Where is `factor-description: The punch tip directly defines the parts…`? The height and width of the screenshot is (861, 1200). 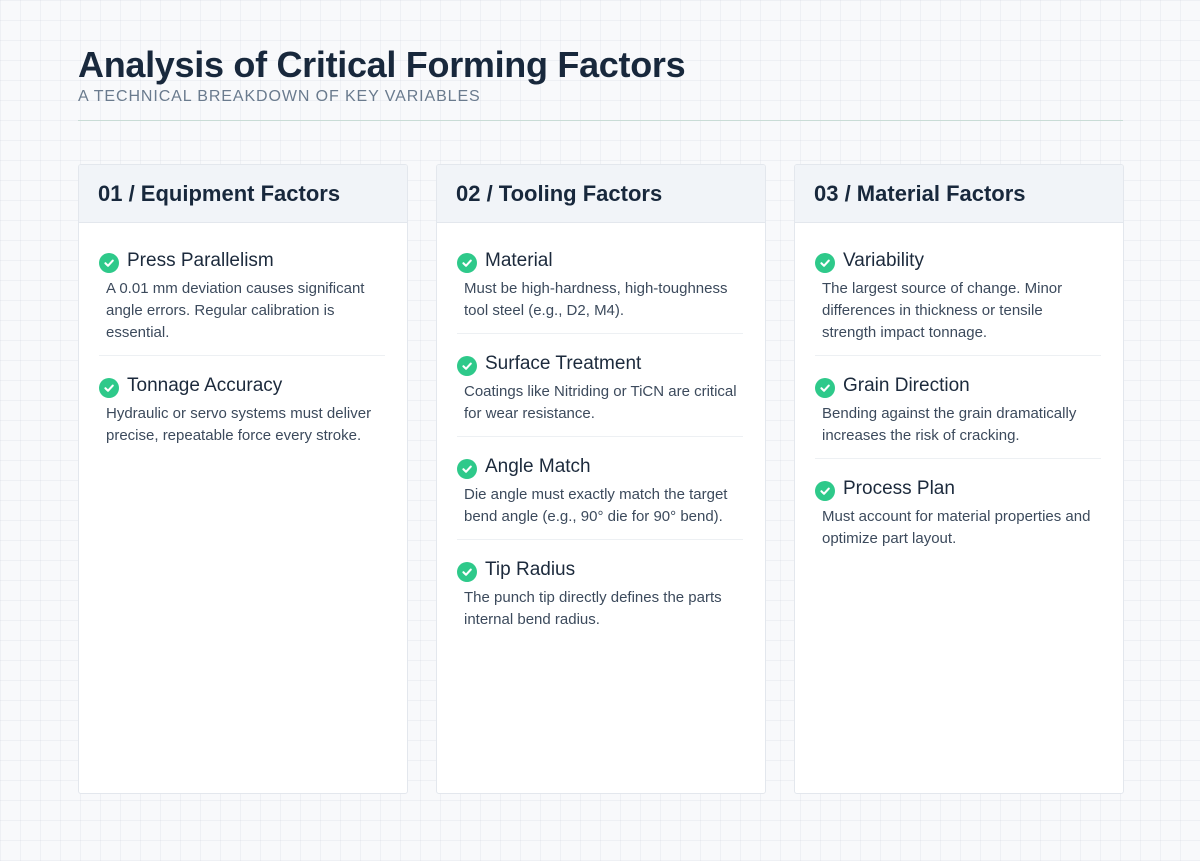 factor-description: The punch tip directly defines the parts… is located at coordinates (593, 608).